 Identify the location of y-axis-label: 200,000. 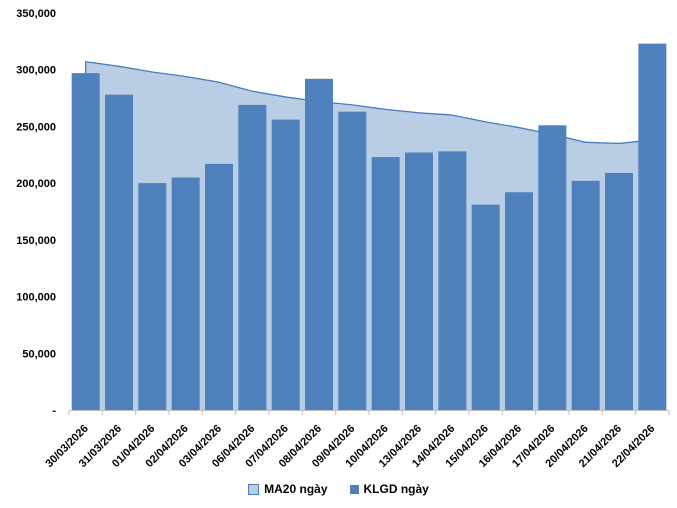
(36, 184).